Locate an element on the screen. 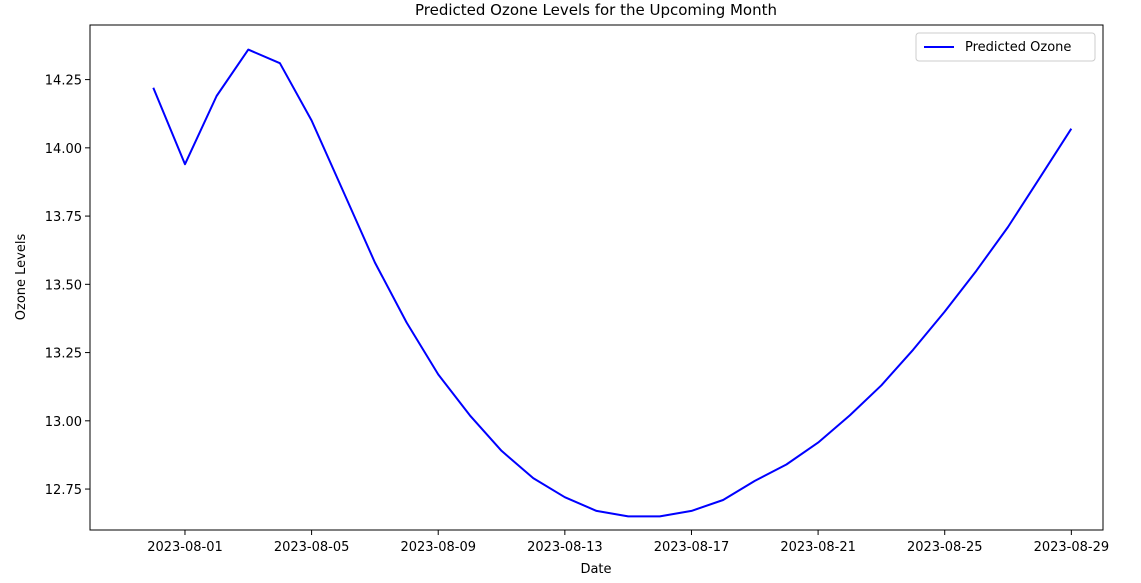 Image resolution: width=1141 pixels, height=583 pixels. y-axis: 12.75 13.00 13.25 13.50 13.75 14.00 14.25 is located at coordinates (67, 286).